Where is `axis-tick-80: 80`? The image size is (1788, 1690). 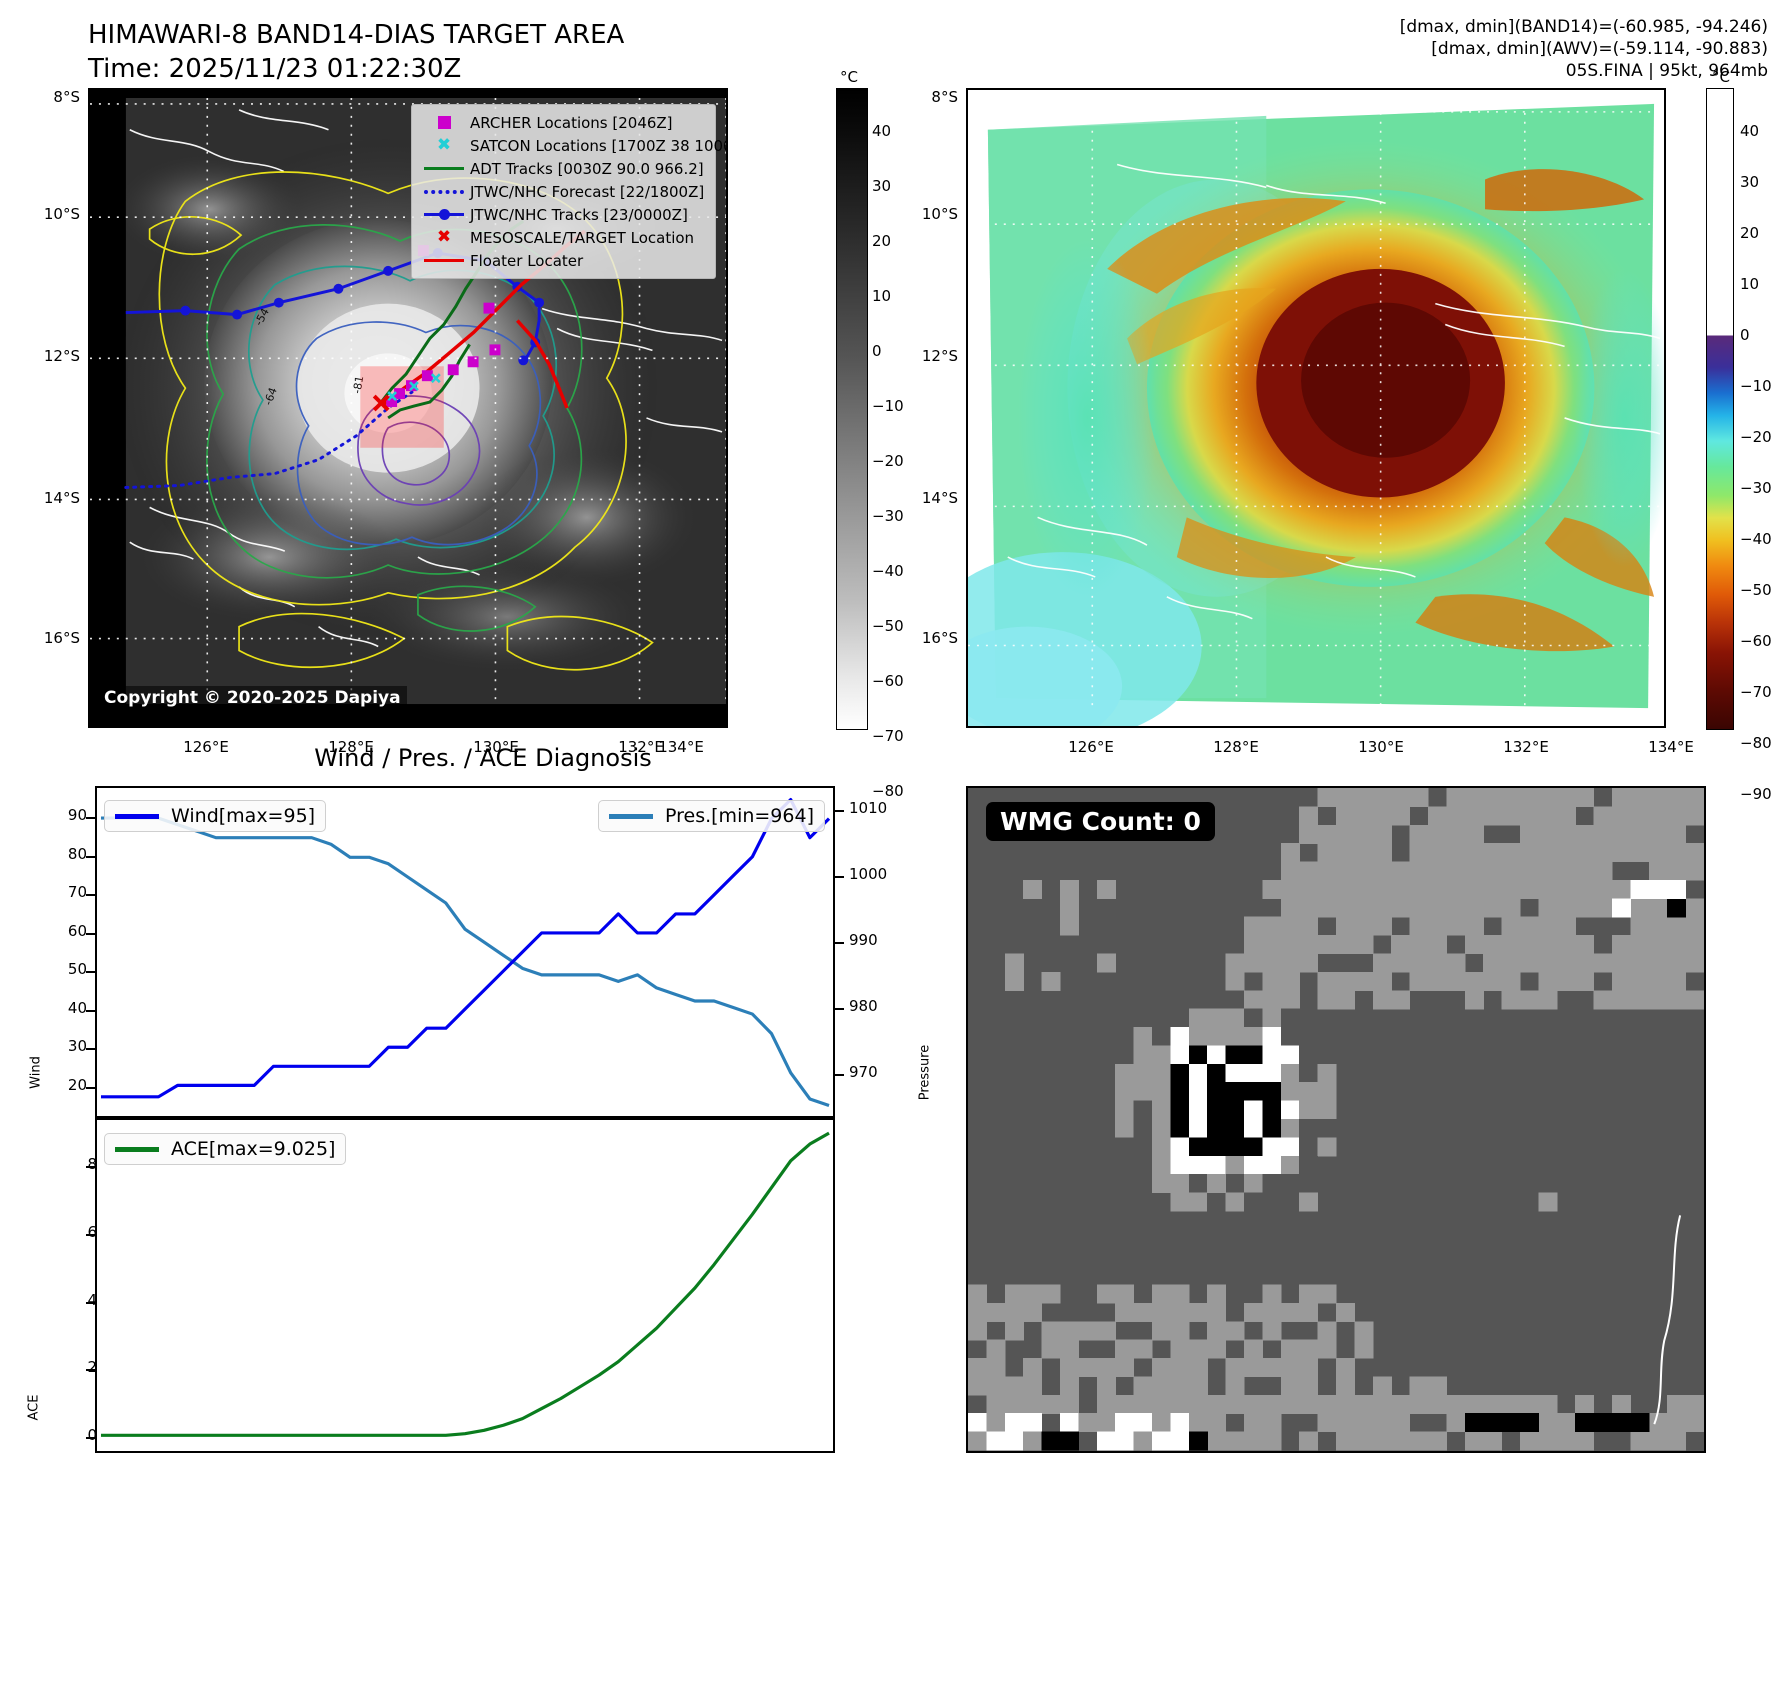 axis-tick-80: 80 is located at coordinates (77, 853).